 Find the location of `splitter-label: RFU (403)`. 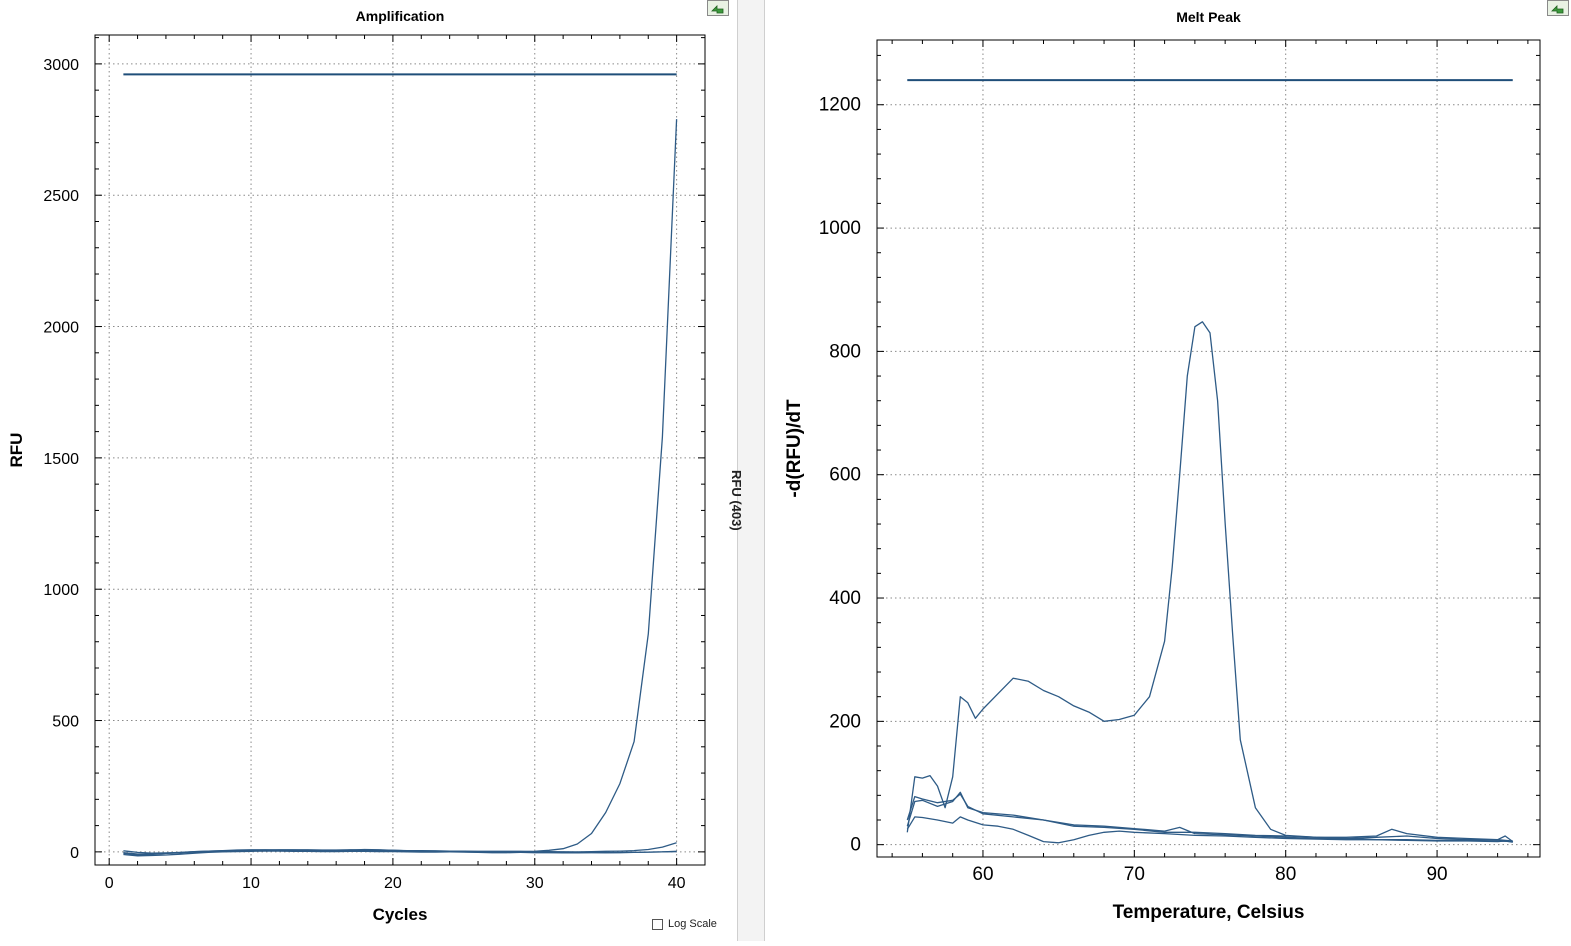

splitter-label: RFU (403) is located at coordinates (736, 500).